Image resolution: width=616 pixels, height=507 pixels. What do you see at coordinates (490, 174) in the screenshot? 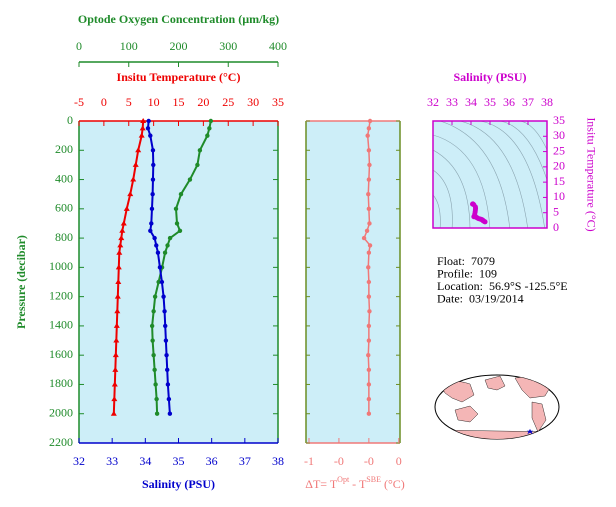
I see `density-contours` at bounding box center [490, 174].